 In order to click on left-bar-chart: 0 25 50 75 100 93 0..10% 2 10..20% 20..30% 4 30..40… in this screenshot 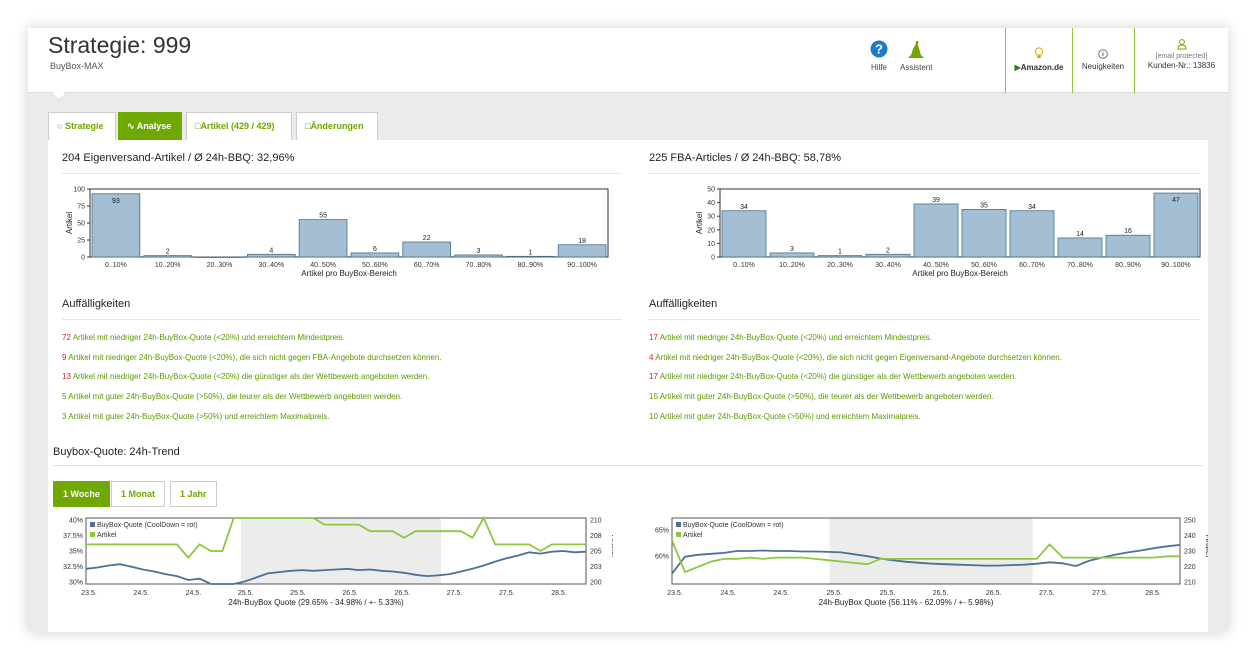, I will do `click(337, 232)`.